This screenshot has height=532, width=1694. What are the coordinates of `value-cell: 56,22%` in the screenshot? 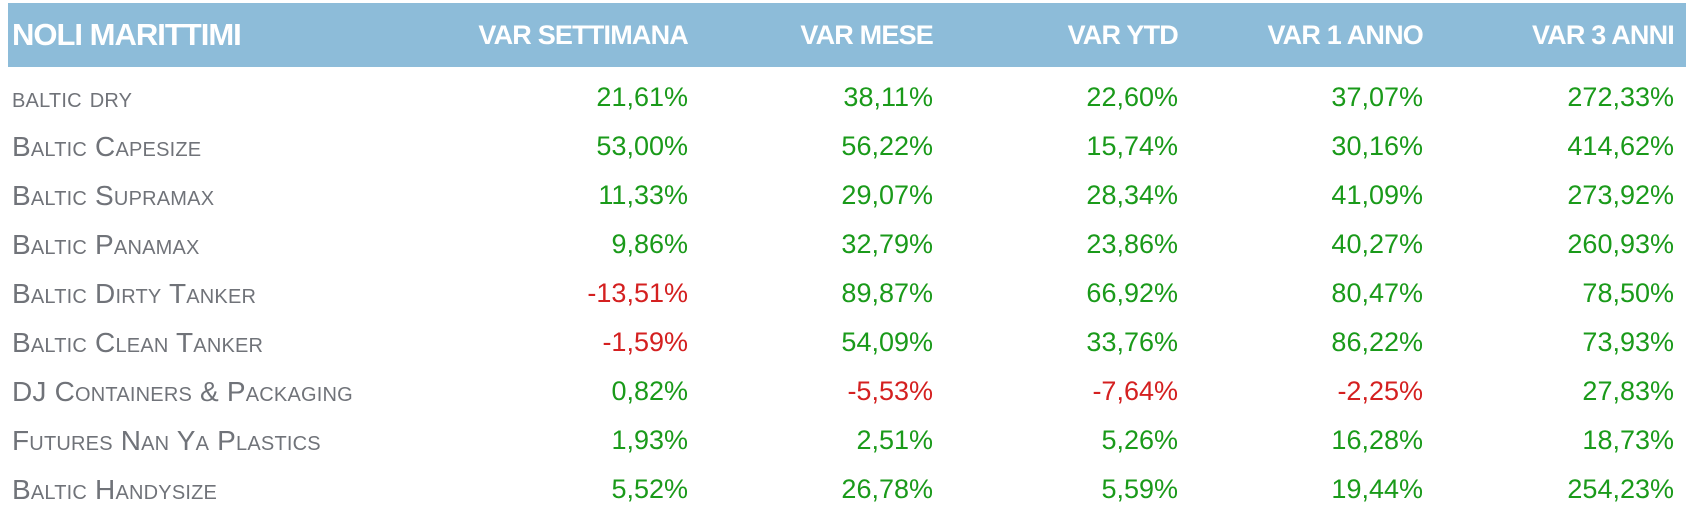 It's located at (887, 146).